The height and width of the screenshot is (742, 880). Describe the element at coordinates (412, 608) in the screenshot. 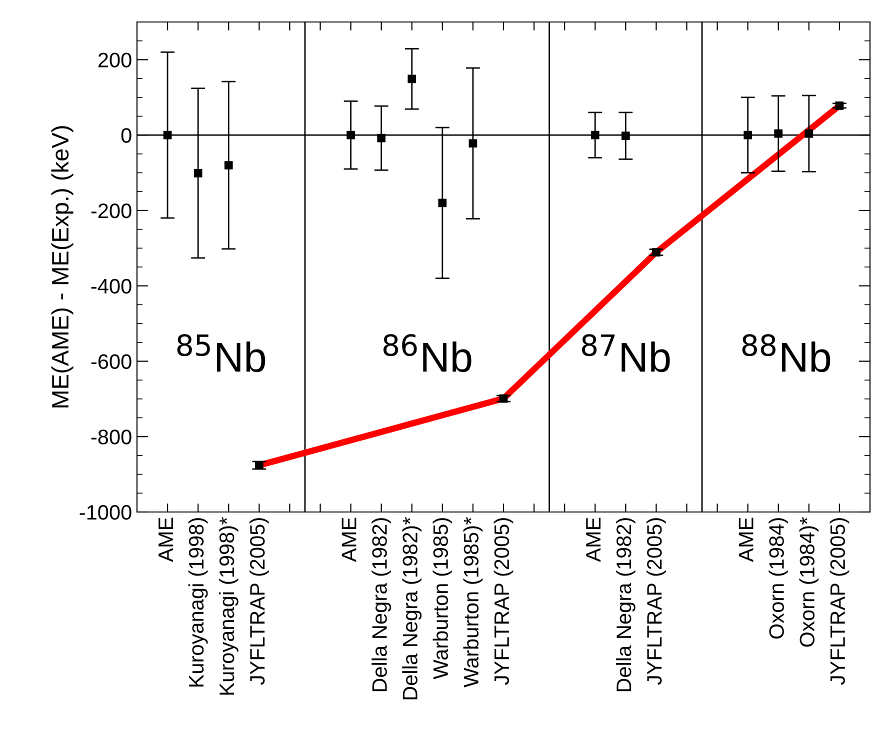

I see `x-tick-label: Della Negra (1982)*` at that location.